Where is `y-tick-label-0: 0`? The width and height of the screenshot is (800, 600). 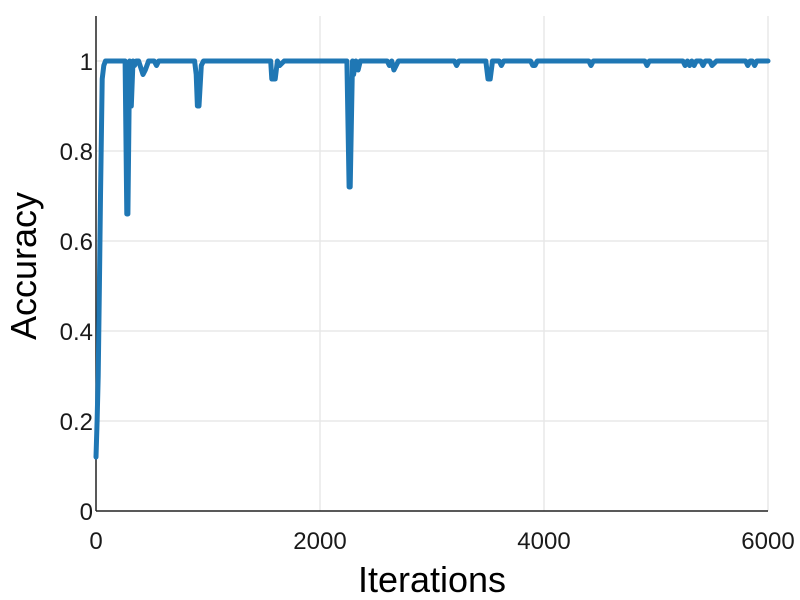
y-tick-label-0: 0 is located at coordinates (86, 512).